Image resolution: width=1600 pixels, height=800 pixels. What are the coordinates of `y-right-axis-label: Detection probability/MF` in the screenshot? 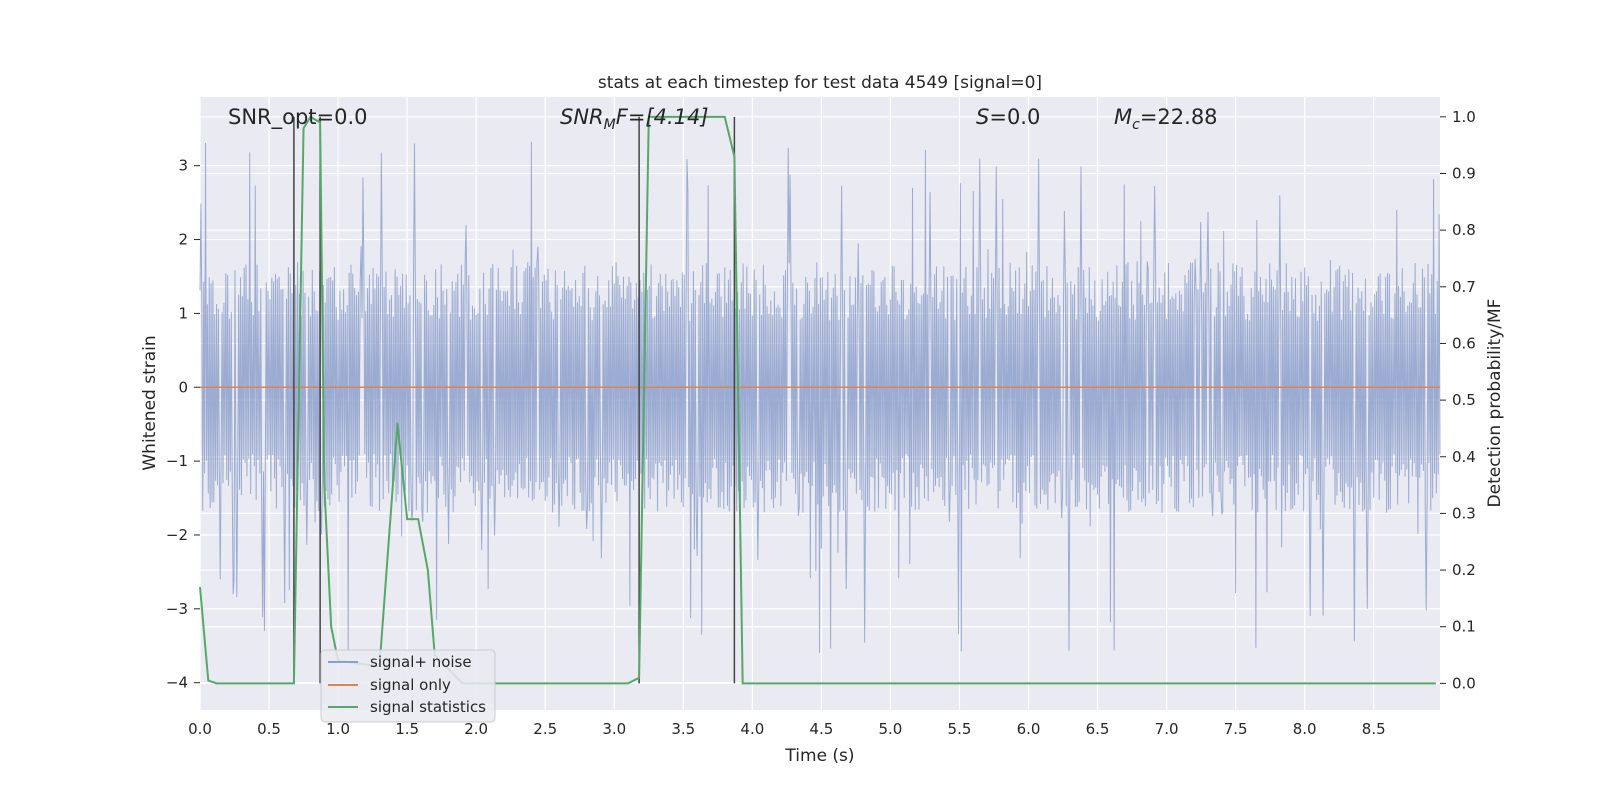 It's located at (1495, 403).